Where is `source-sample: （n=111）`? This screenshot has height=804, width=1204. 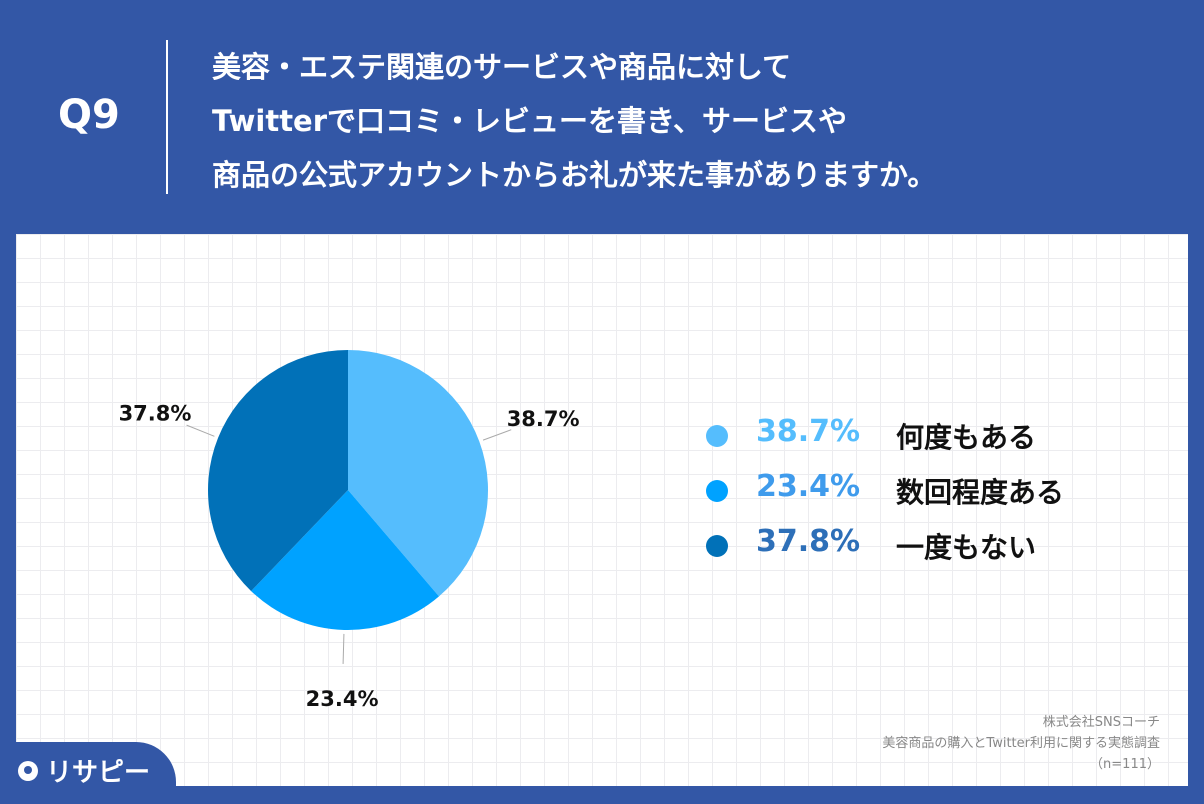
source-sample: （n=111） is located at coordinates (1125, 764).